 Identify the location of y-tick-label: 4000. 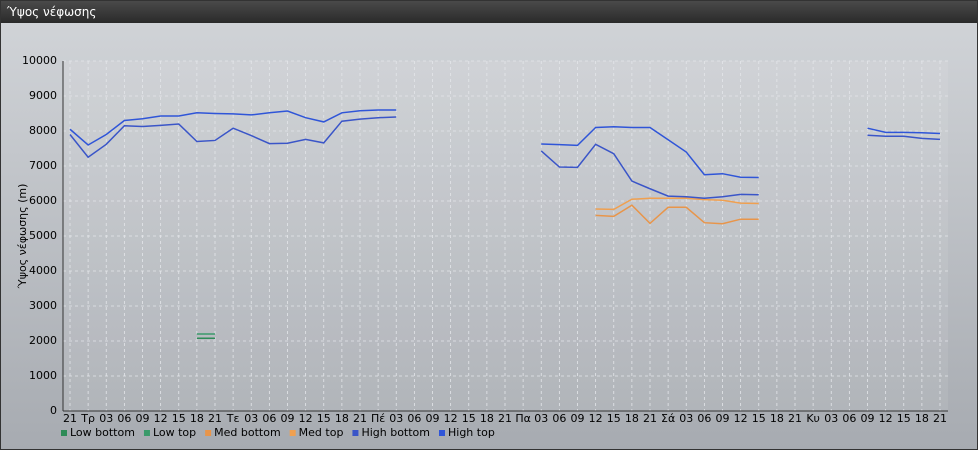
(43, 270).